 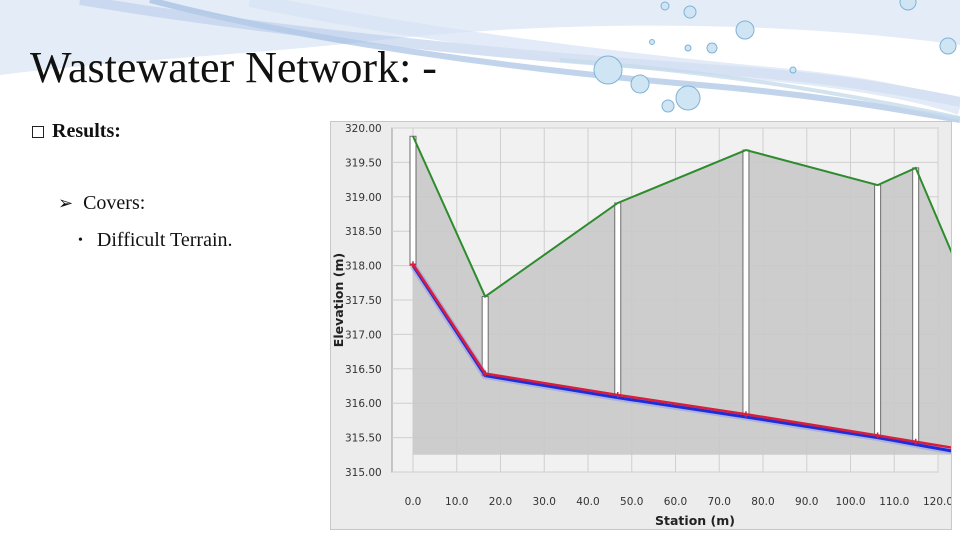 What do you see at coordinates (500, 502) in the screenshot?
I see `x-tick-label: 20.0` at bounding box center [500, 502].